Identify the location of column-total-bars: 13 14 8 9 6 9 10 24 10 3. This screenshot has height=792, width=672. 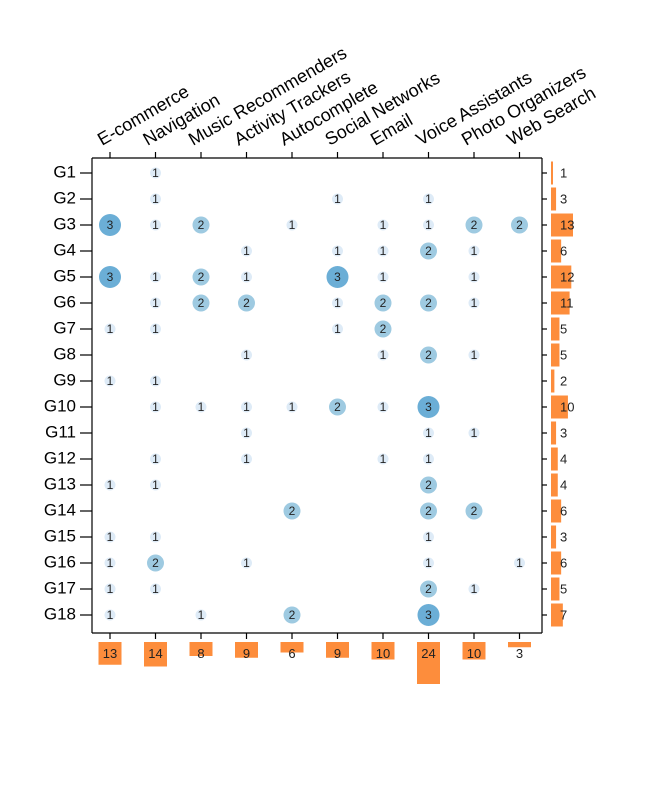
(314, 663).